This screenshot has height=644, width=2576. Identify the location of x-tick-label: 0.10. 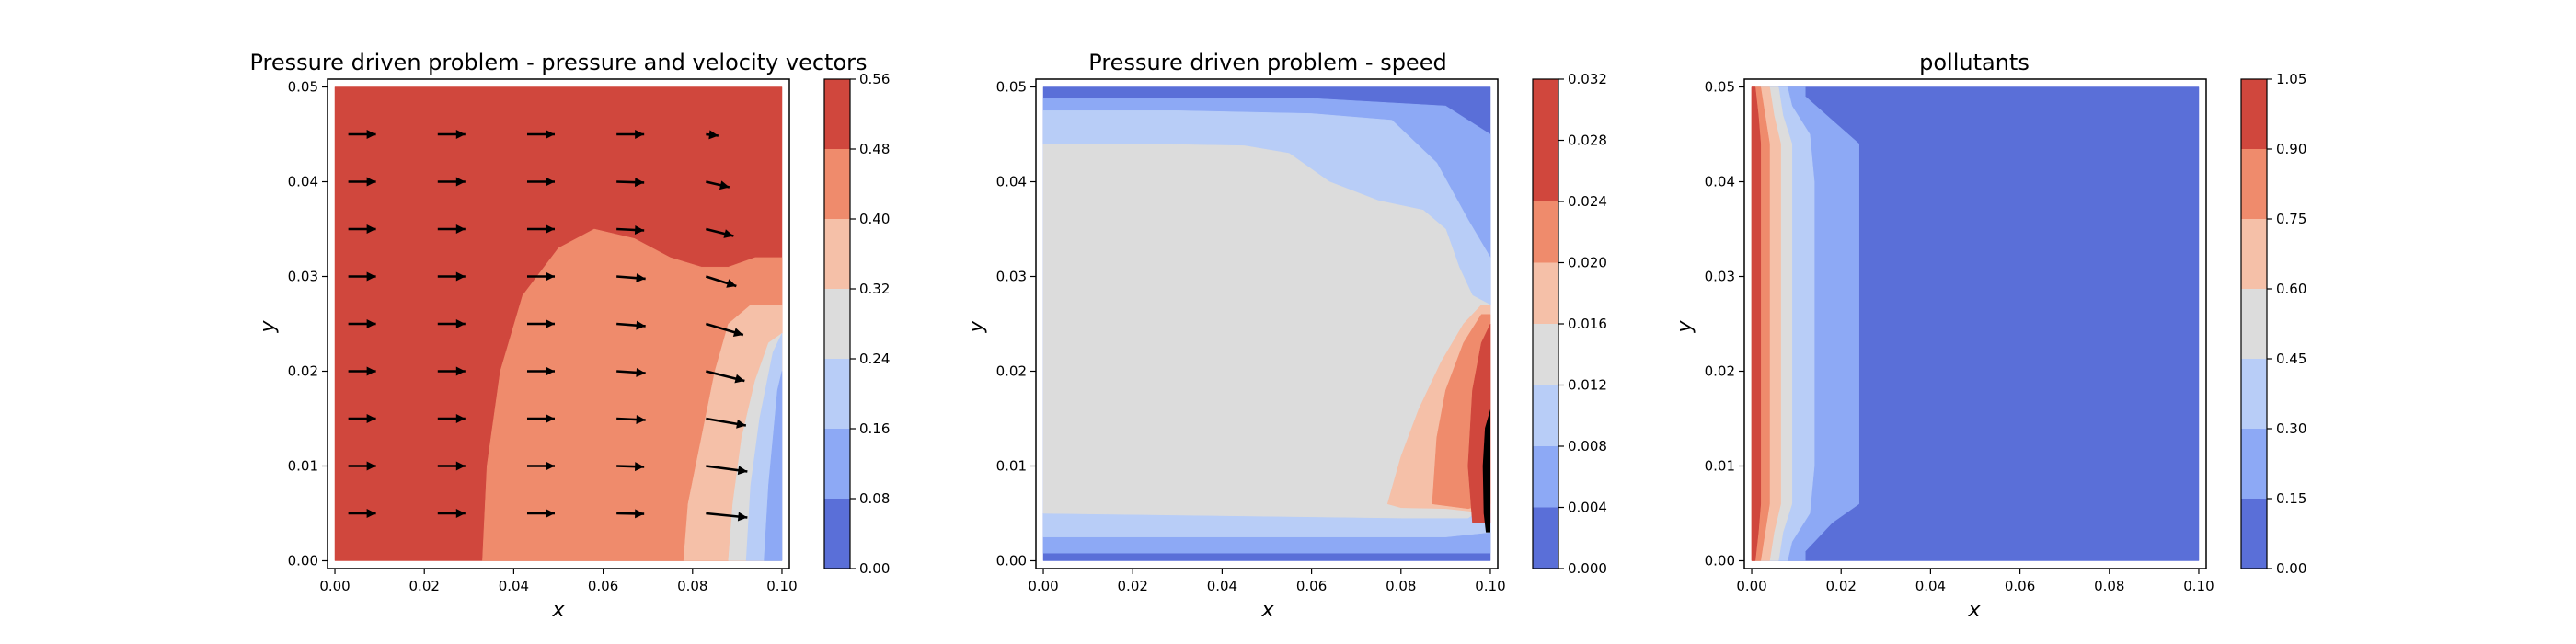
(2198, 586).